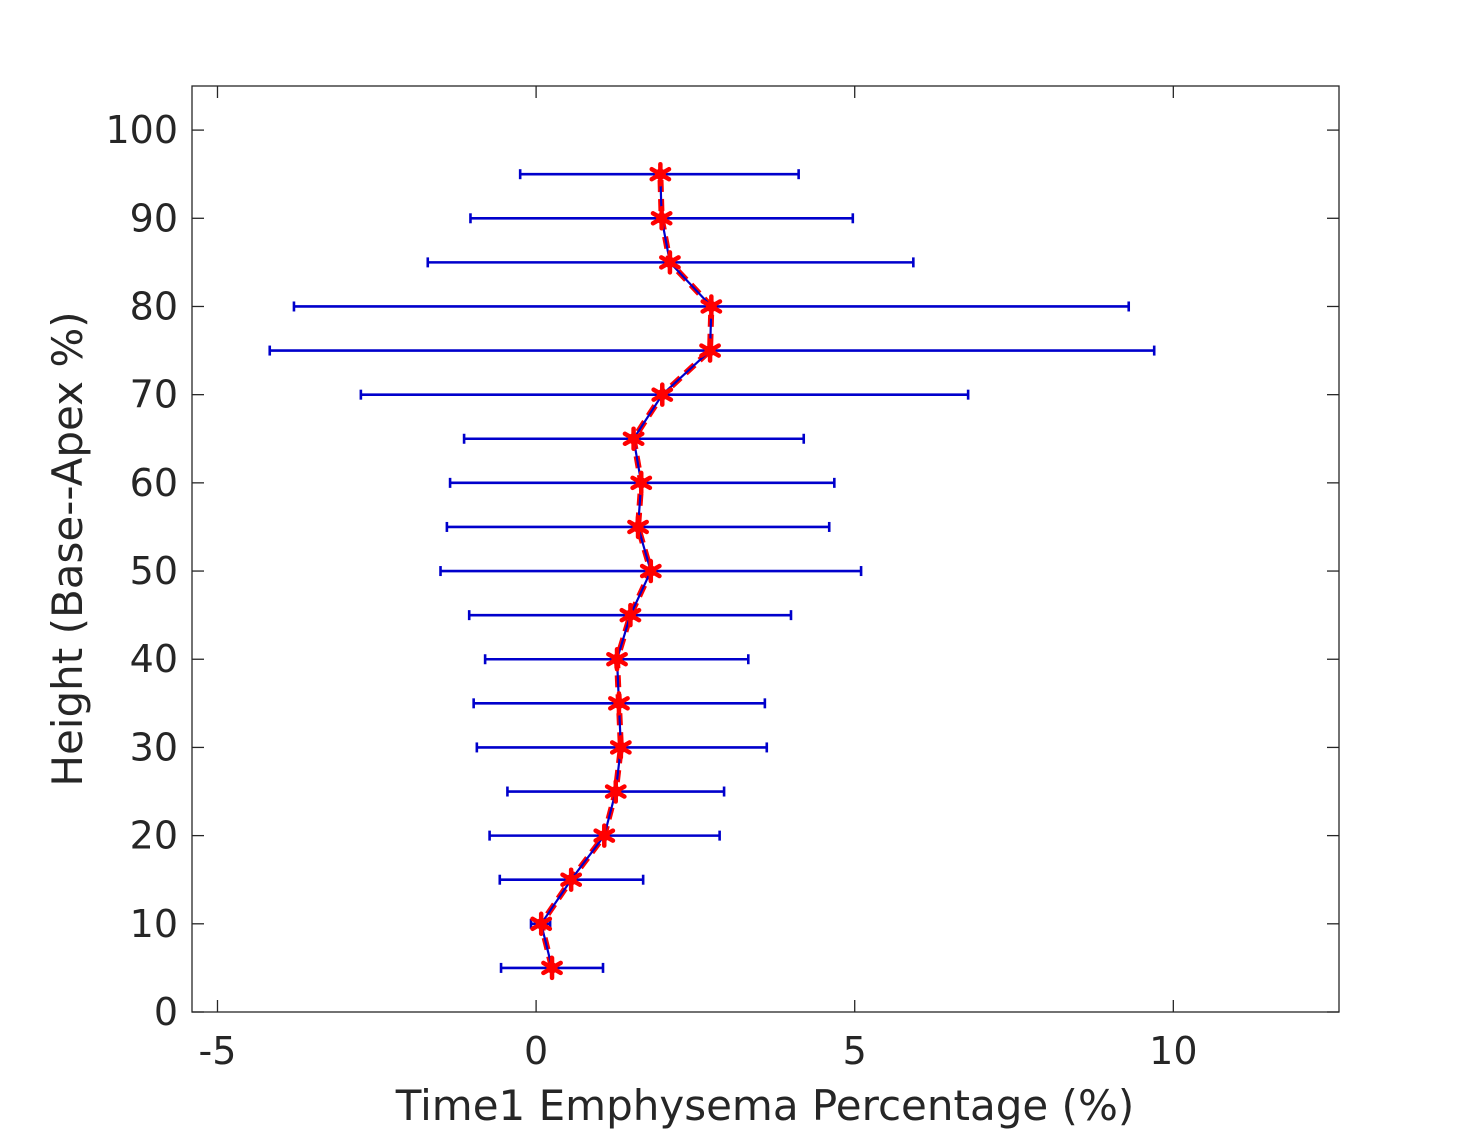 This screenshot has height=1138, width=1480. I want to click on y-tick-label: 80, so click(154, 306).